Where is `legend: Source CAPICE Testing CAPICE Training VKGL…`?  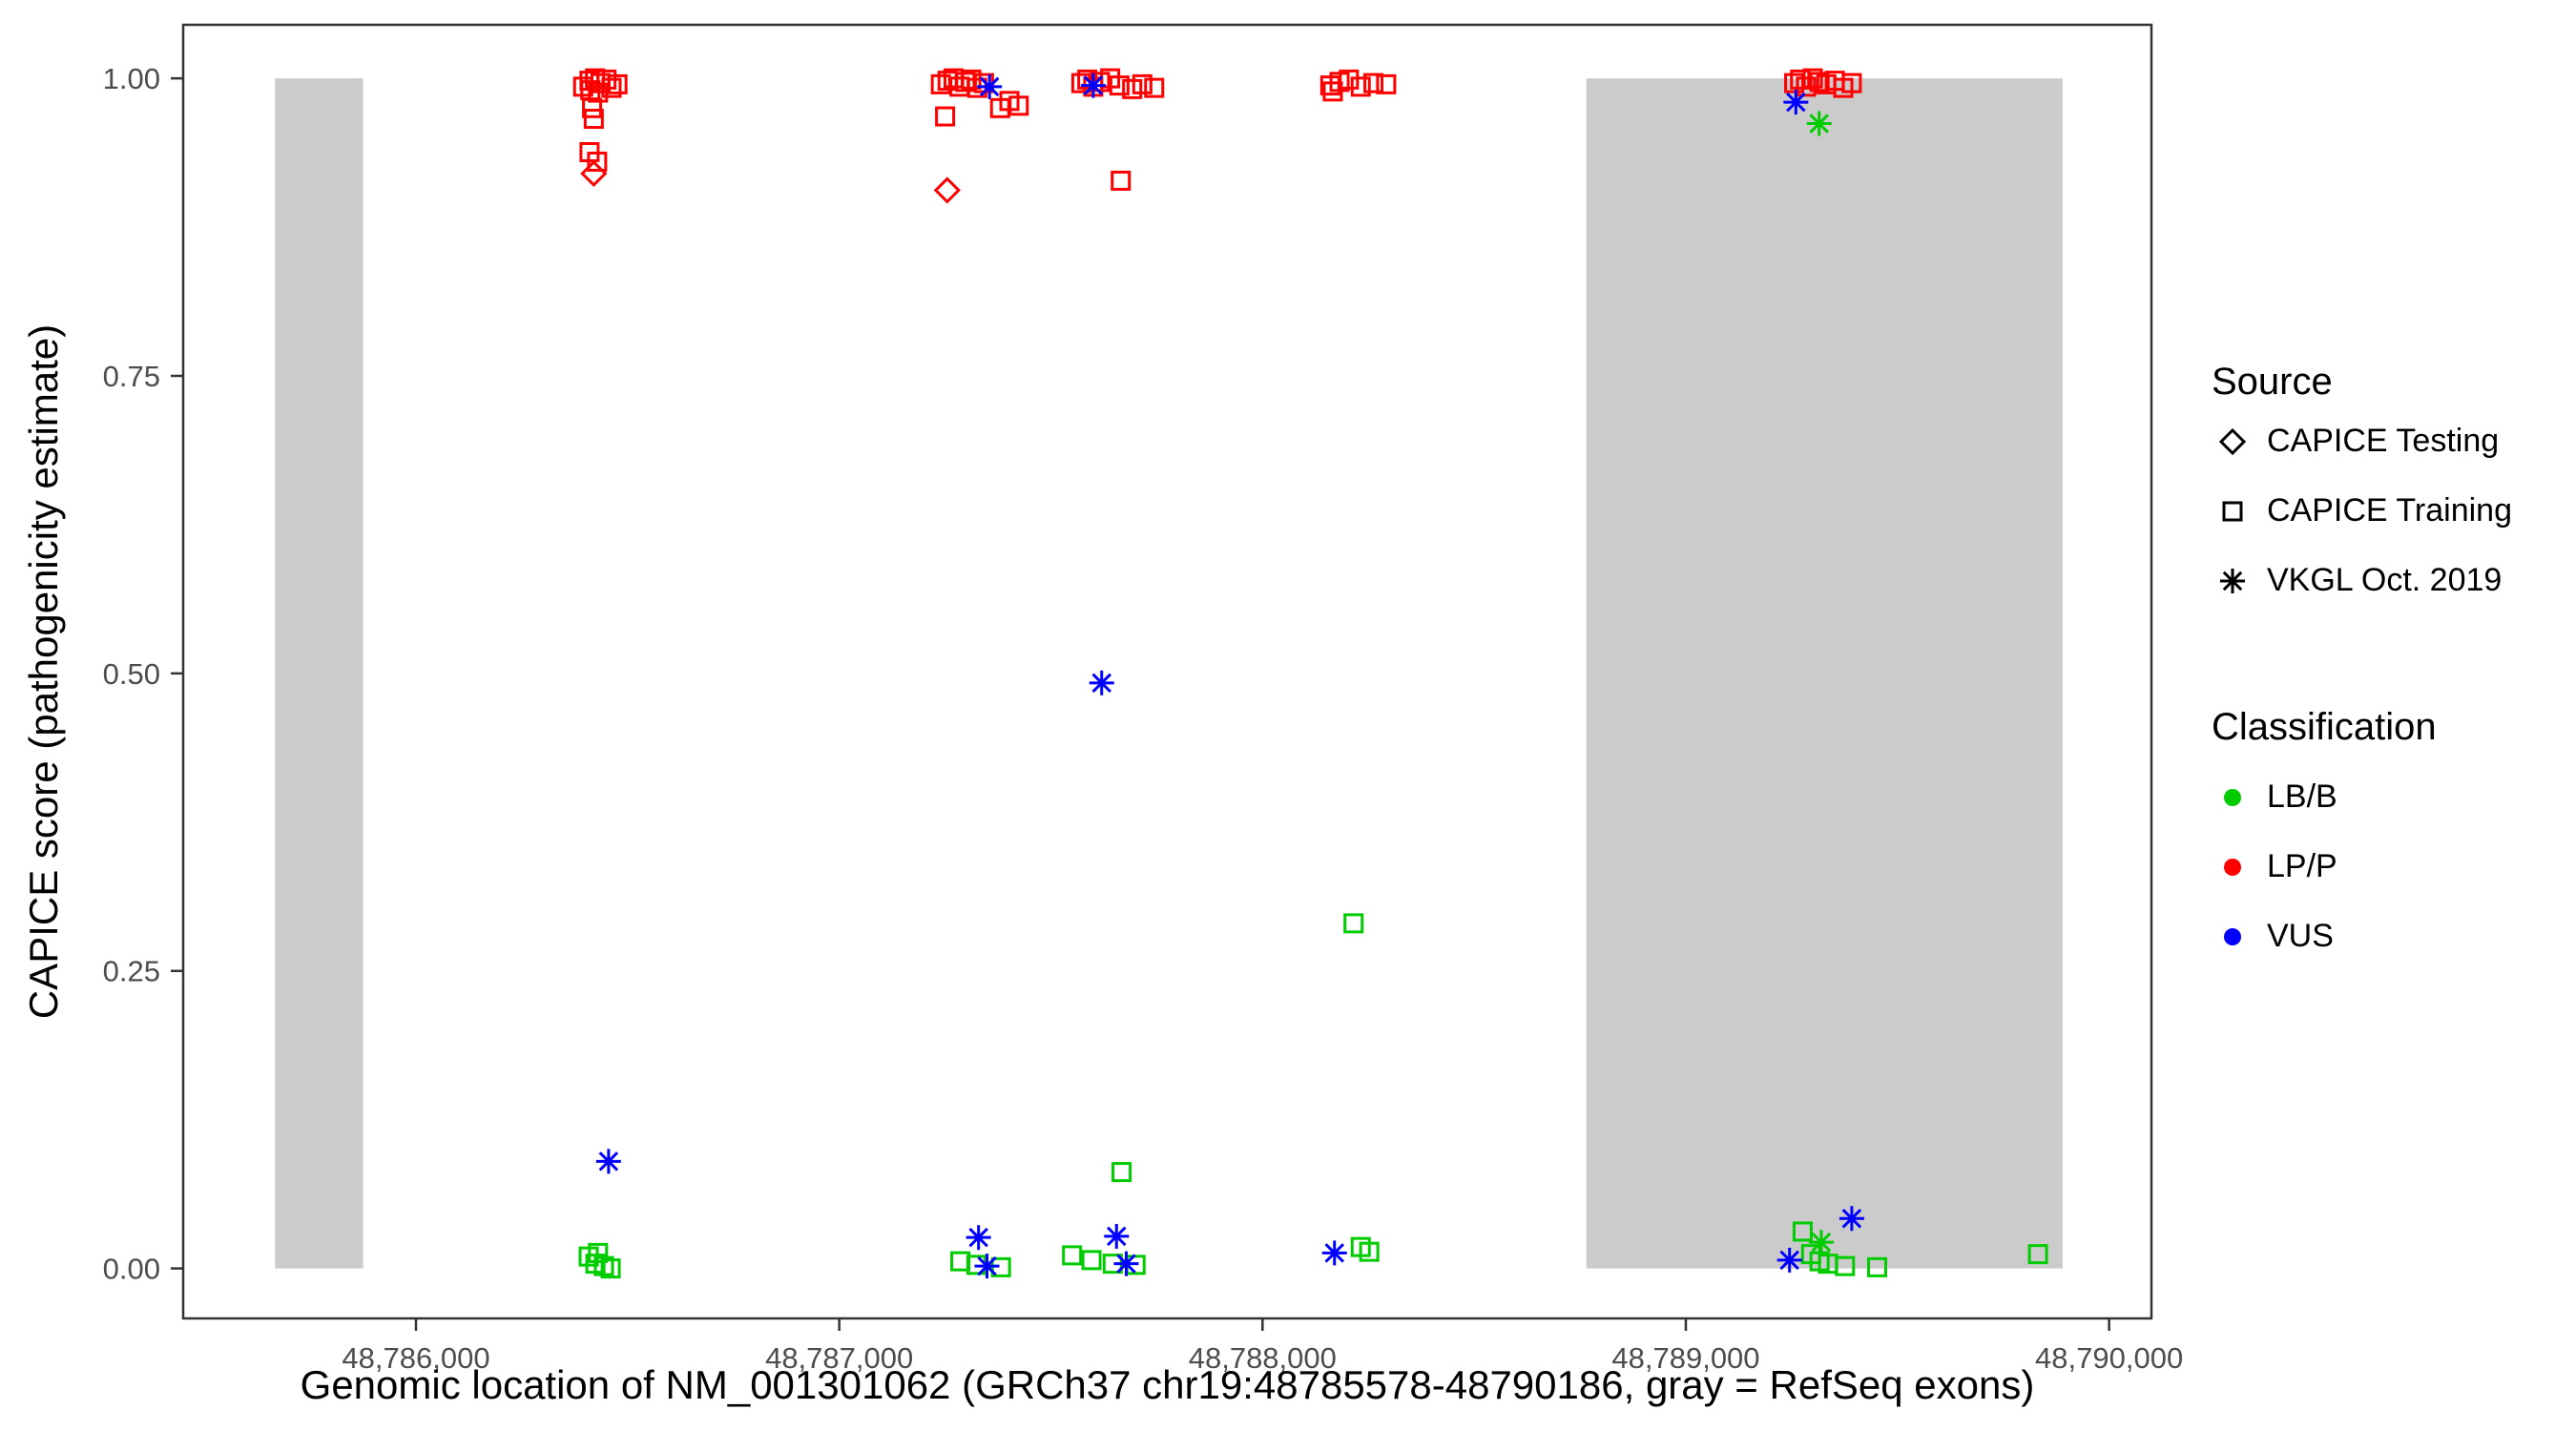
legend: Source CAPICE Testing CAPICE Training VKGL… is located at coordinates (2394, 715).